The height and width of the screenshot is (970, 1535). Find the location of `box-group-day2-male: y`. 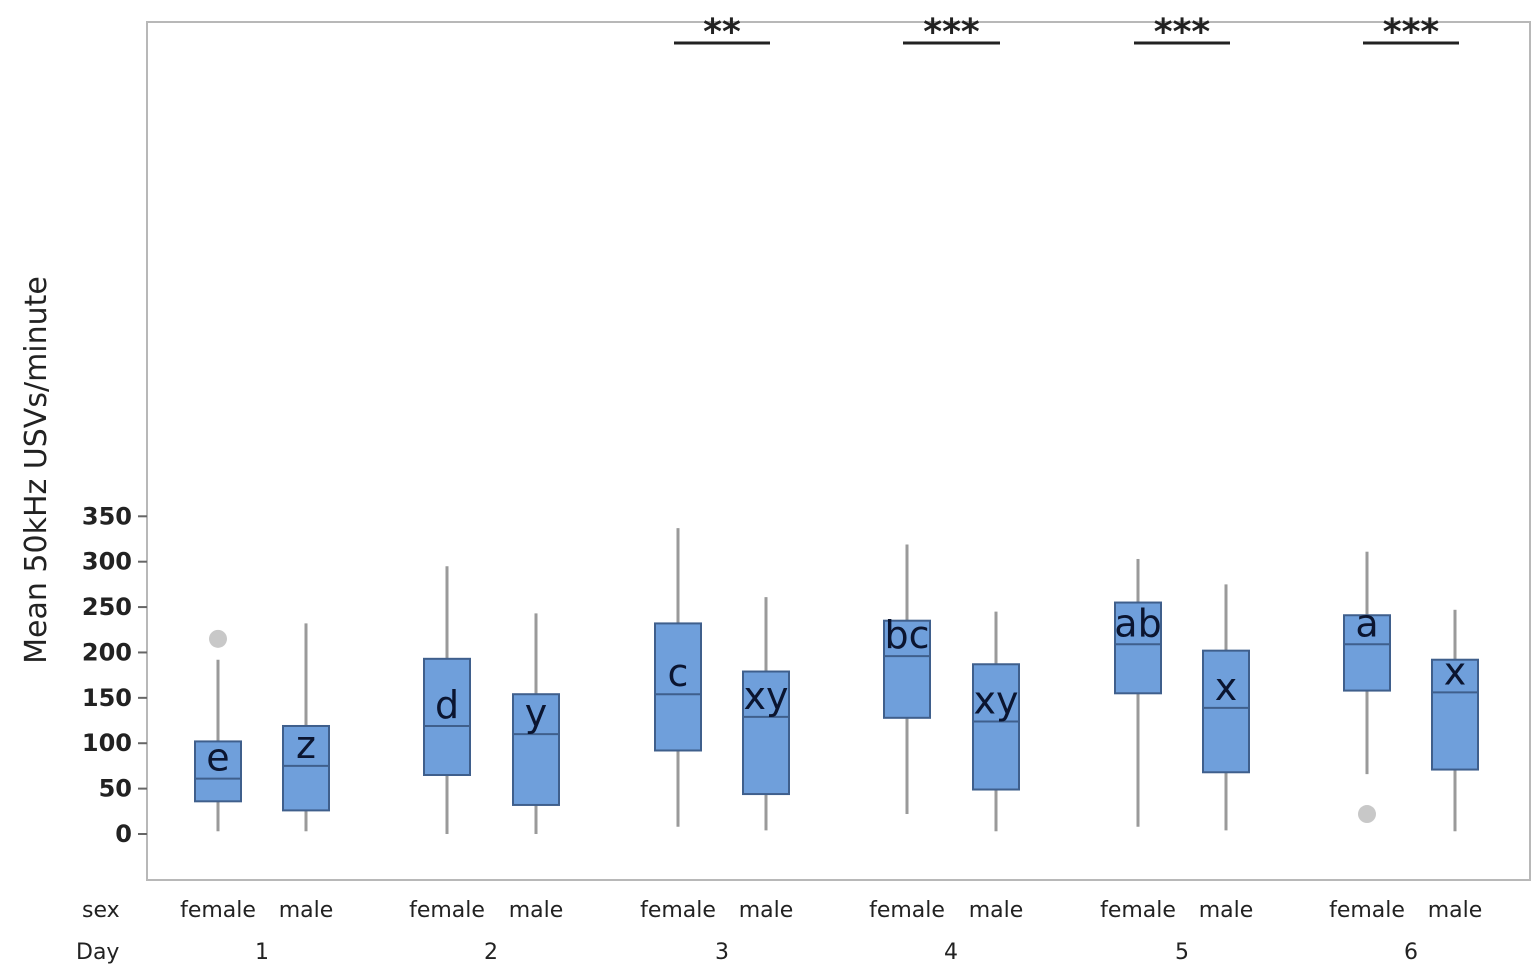

box-group-day2-male: y is located at coordinates (536, 723).